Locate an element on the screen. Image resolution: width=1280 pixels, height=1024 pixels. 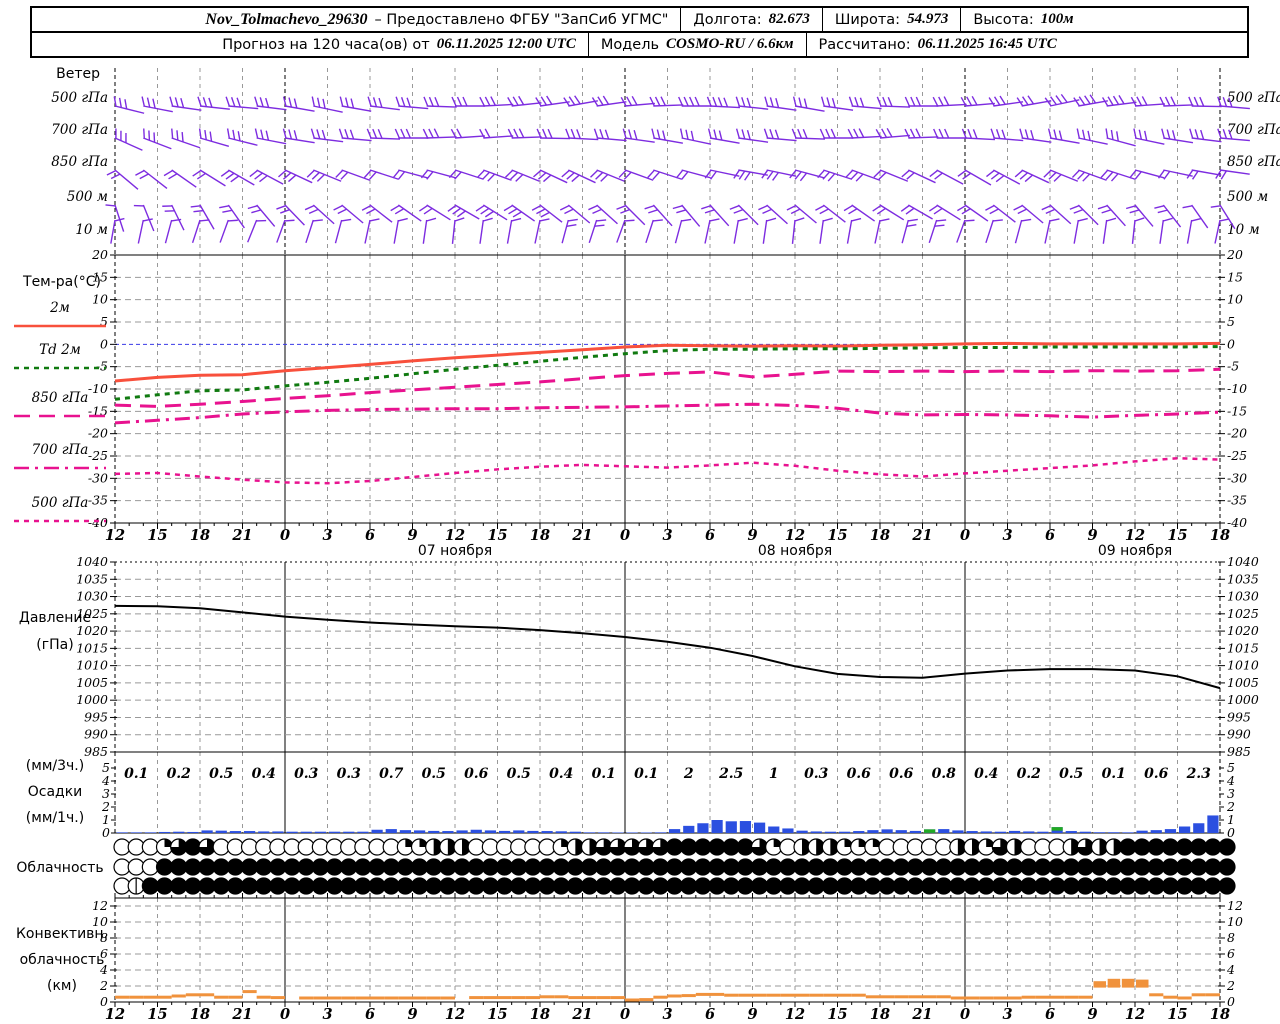
pressure-axis-label-right: 1010 is located at coordinates (1243, 665).